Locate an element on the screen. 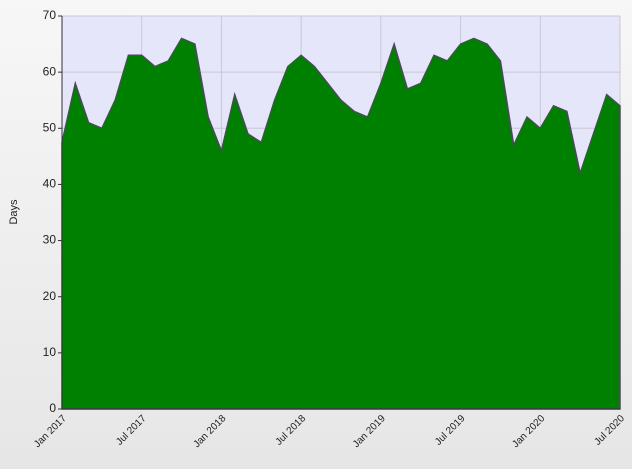 The width and height of the screenshot is (632, 469). y-axis-label: Days is located at coordinates (14, 212).